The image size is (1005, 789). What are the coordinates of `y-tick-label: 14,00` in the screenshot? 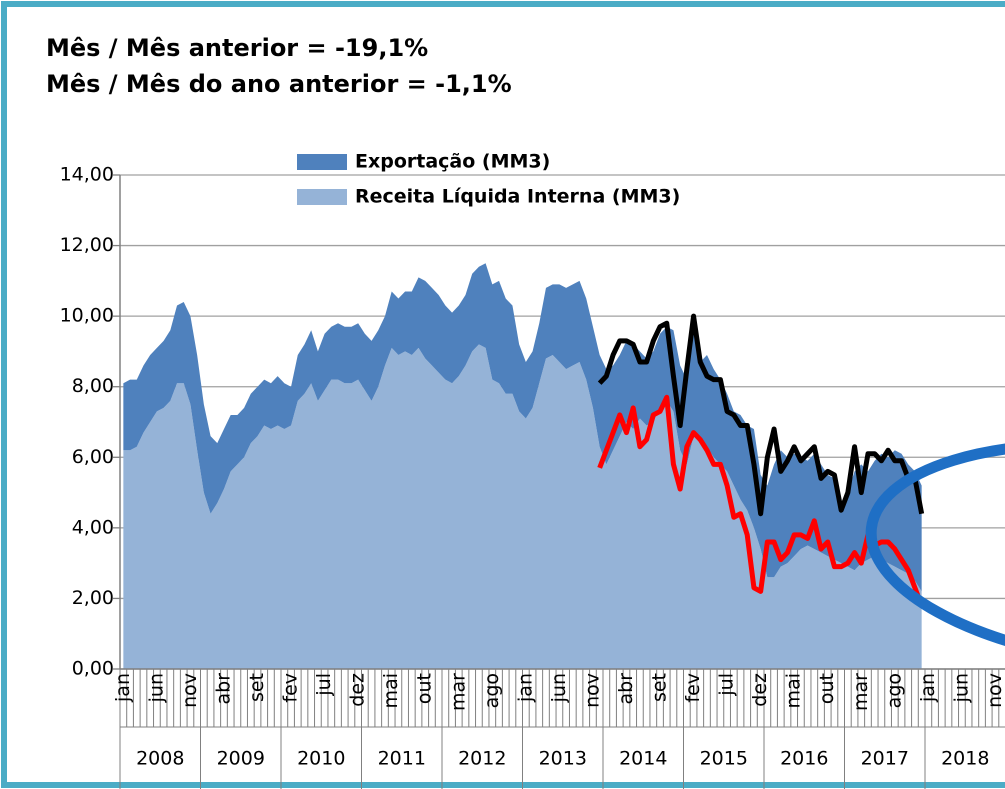 It's located at (87, 175).